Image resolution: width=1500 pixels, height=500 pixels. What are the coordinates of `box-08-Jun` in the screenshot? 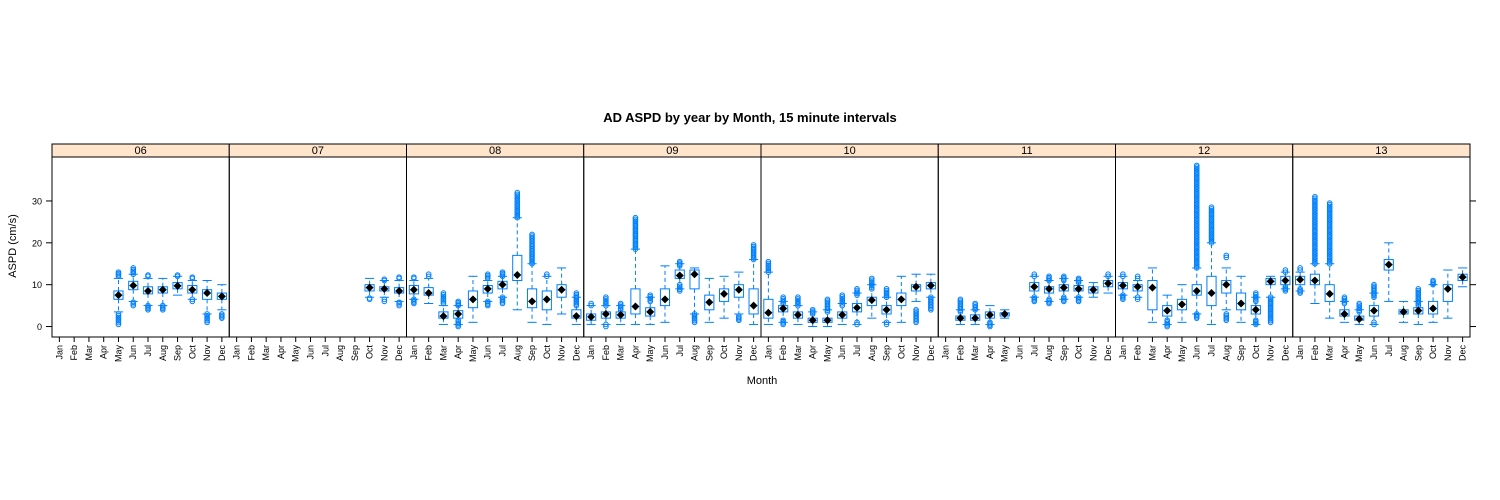 It's located at (487, 290).